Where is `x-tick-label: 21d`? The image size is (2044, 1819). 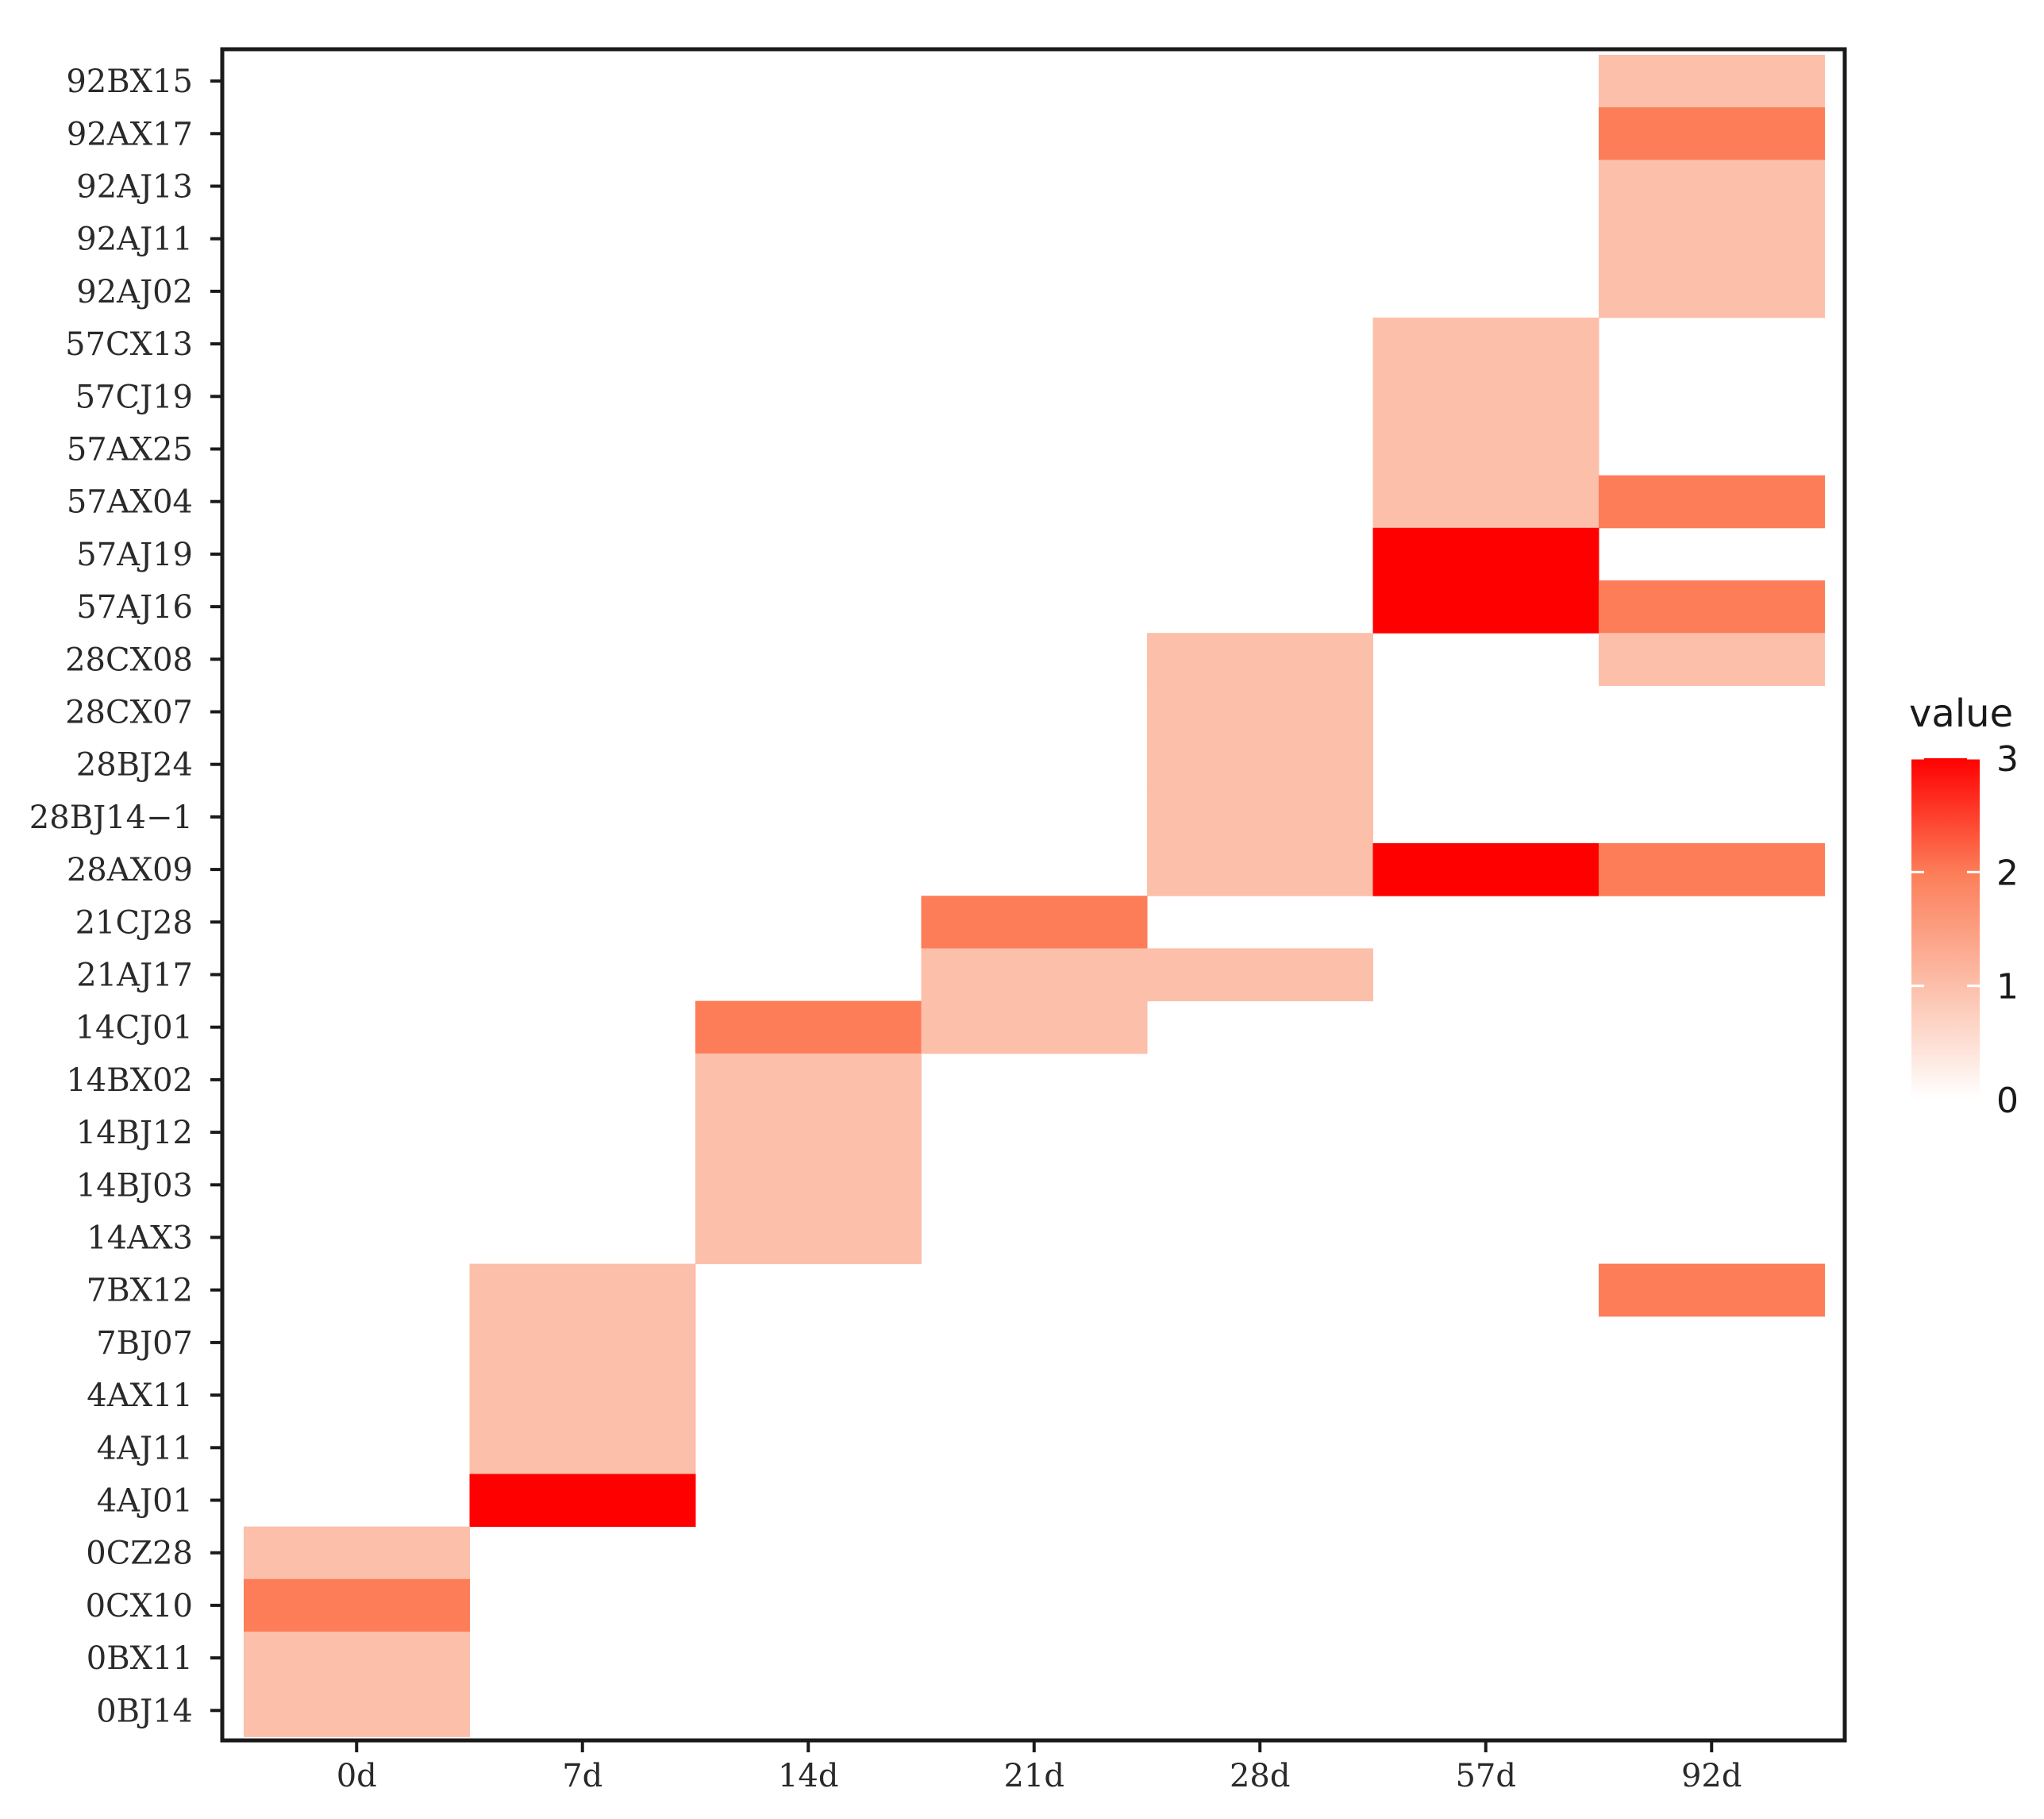 x-tick-label: 21d is located at coordinates (1033, 1776).